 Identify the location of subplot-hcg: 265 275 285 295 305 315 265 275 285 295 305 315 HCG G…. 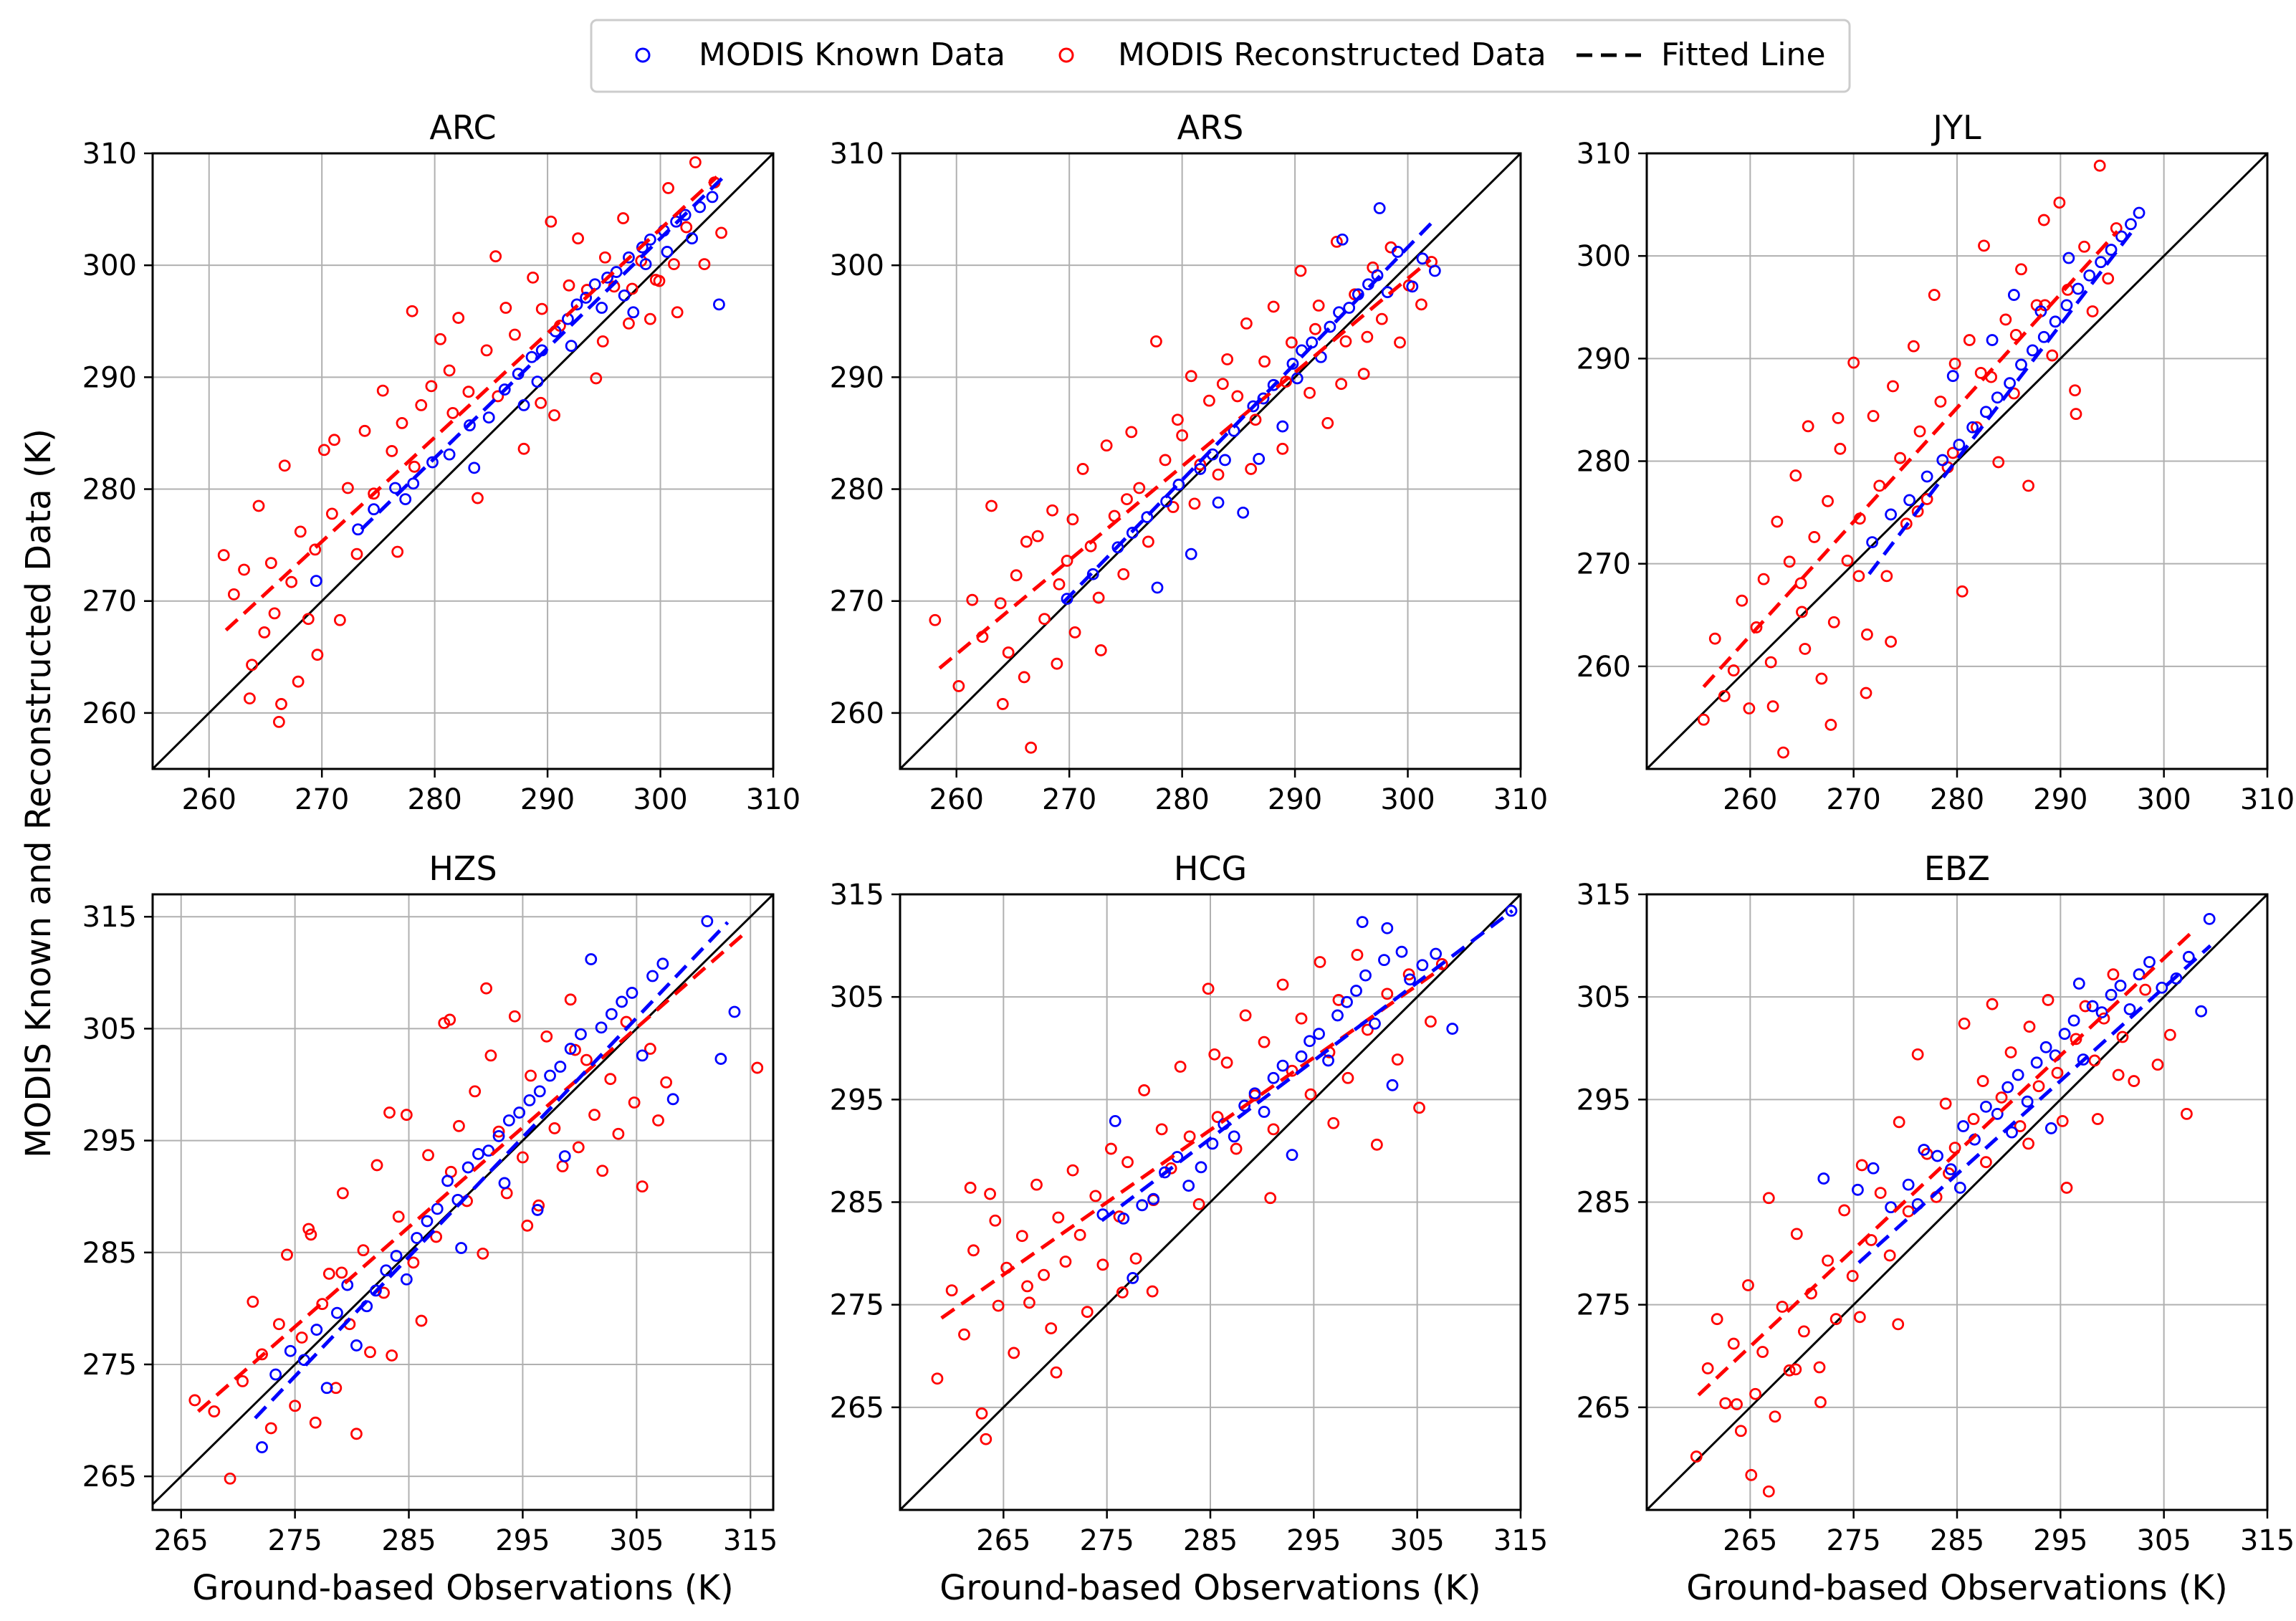
(1189, 1228).